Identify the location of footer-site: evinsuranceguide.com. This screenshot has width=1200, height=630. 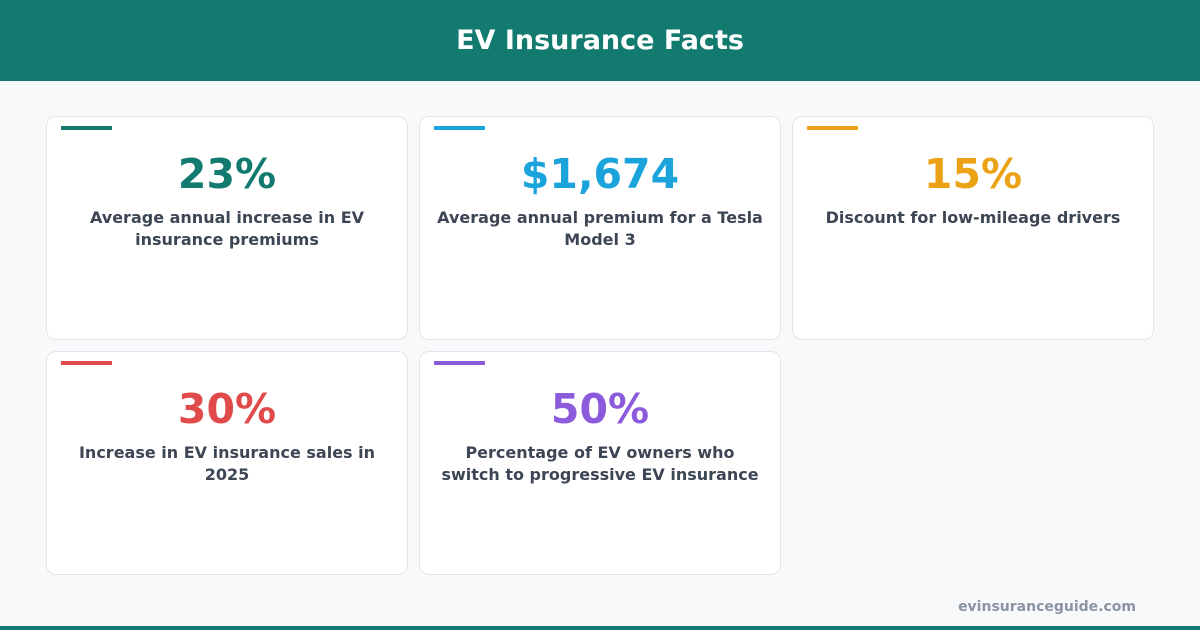
(1047, 607).